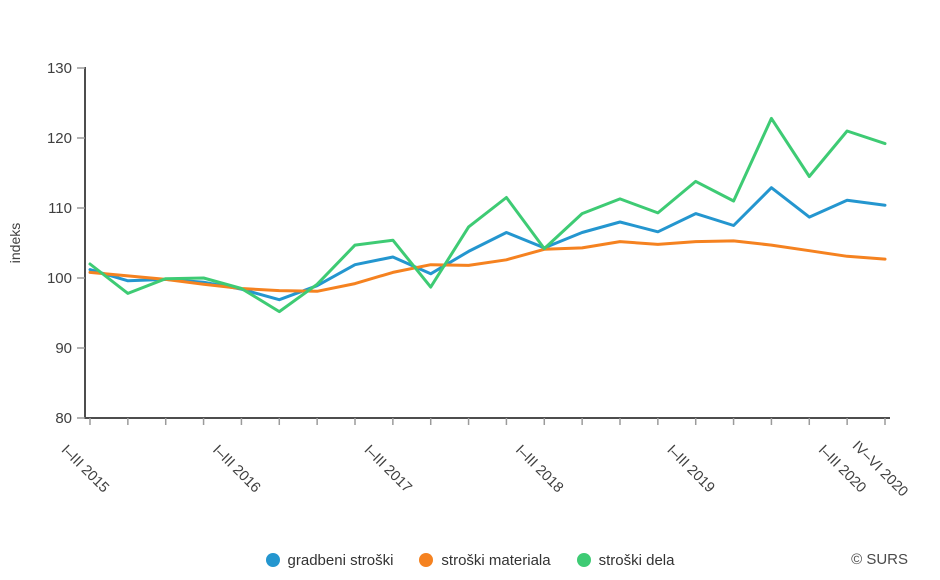  I want to click on y-axis-title: indeks, so click(15, 243).